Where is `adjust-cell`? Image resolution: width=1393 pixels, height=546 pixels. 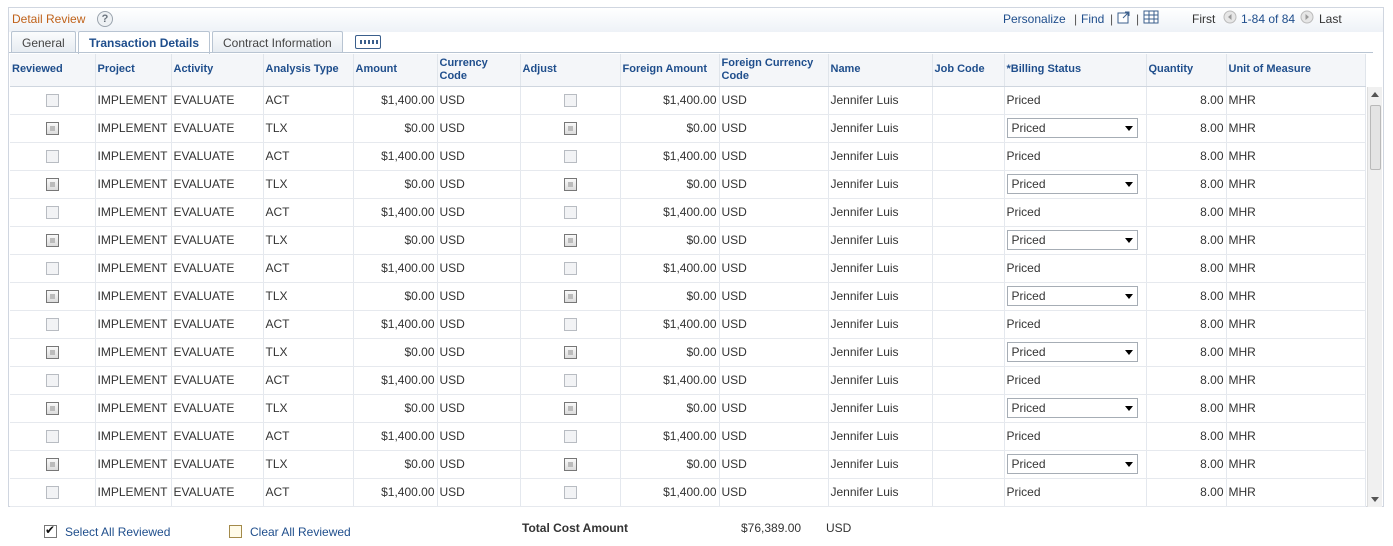
adjust-cell is located at coordinates (570, 100).